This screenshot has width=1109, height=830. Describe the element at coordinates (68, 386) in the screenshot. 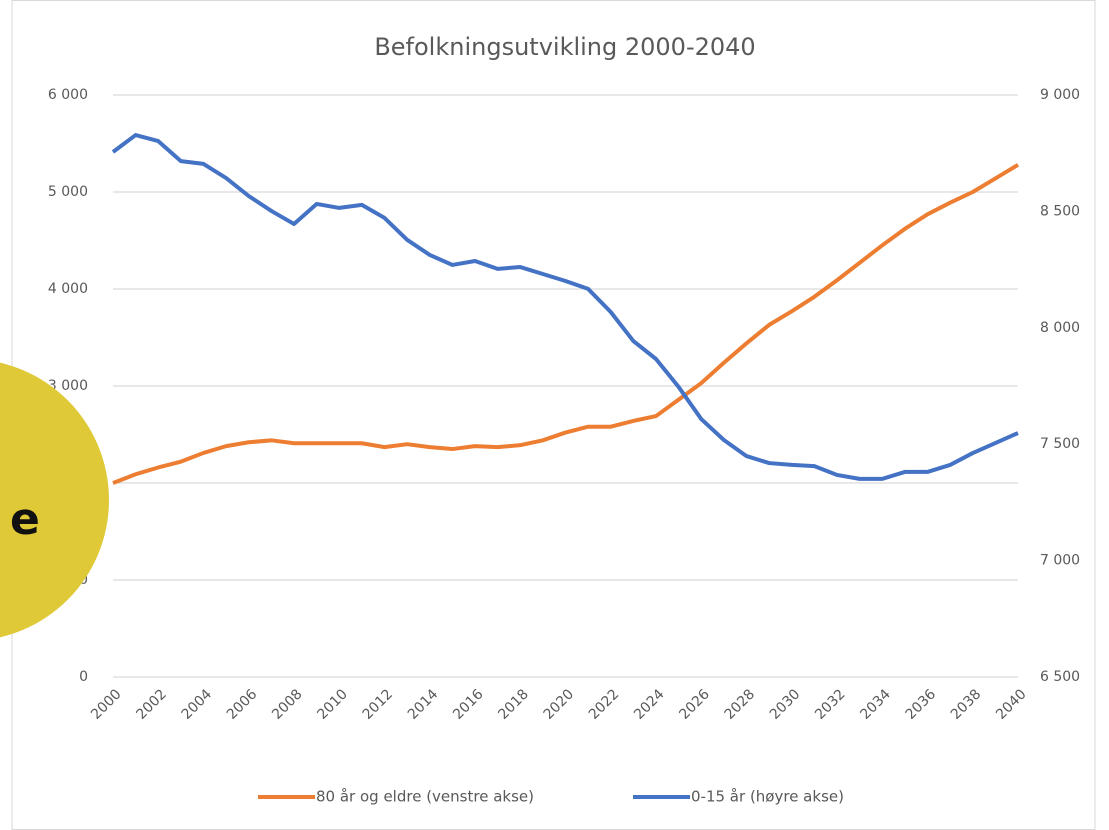

I see `y-tick-label: 3 000` at that location.